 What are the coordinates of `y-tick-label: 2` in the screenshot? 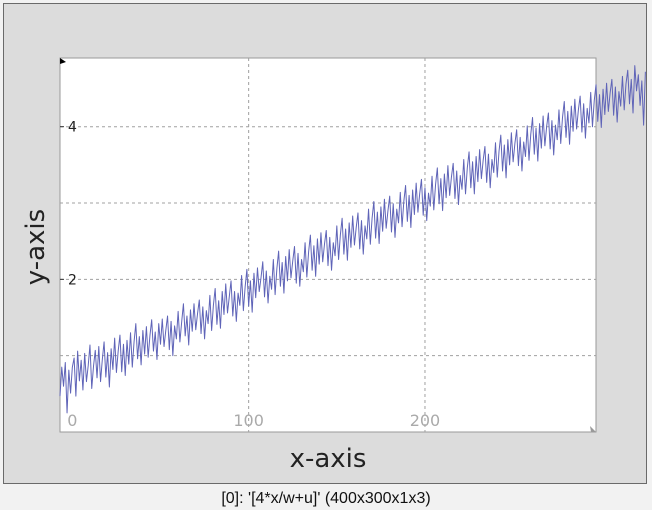 It's located at (72, 280).